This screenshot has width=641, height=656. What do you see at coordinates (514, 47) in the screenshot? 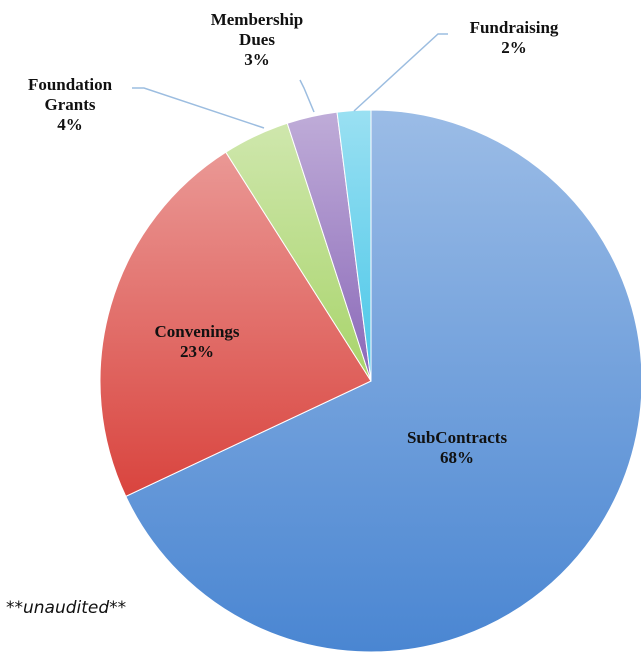
I see `value-label: 2%` at bounding box center [514, 47].